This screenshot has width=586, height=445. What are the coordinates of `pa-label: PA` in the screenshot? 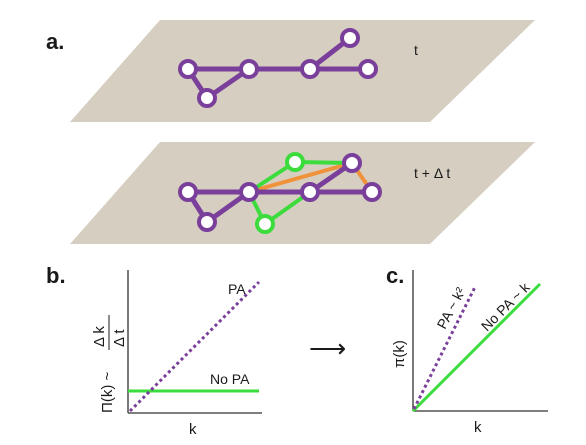 It's located at (237, 289).